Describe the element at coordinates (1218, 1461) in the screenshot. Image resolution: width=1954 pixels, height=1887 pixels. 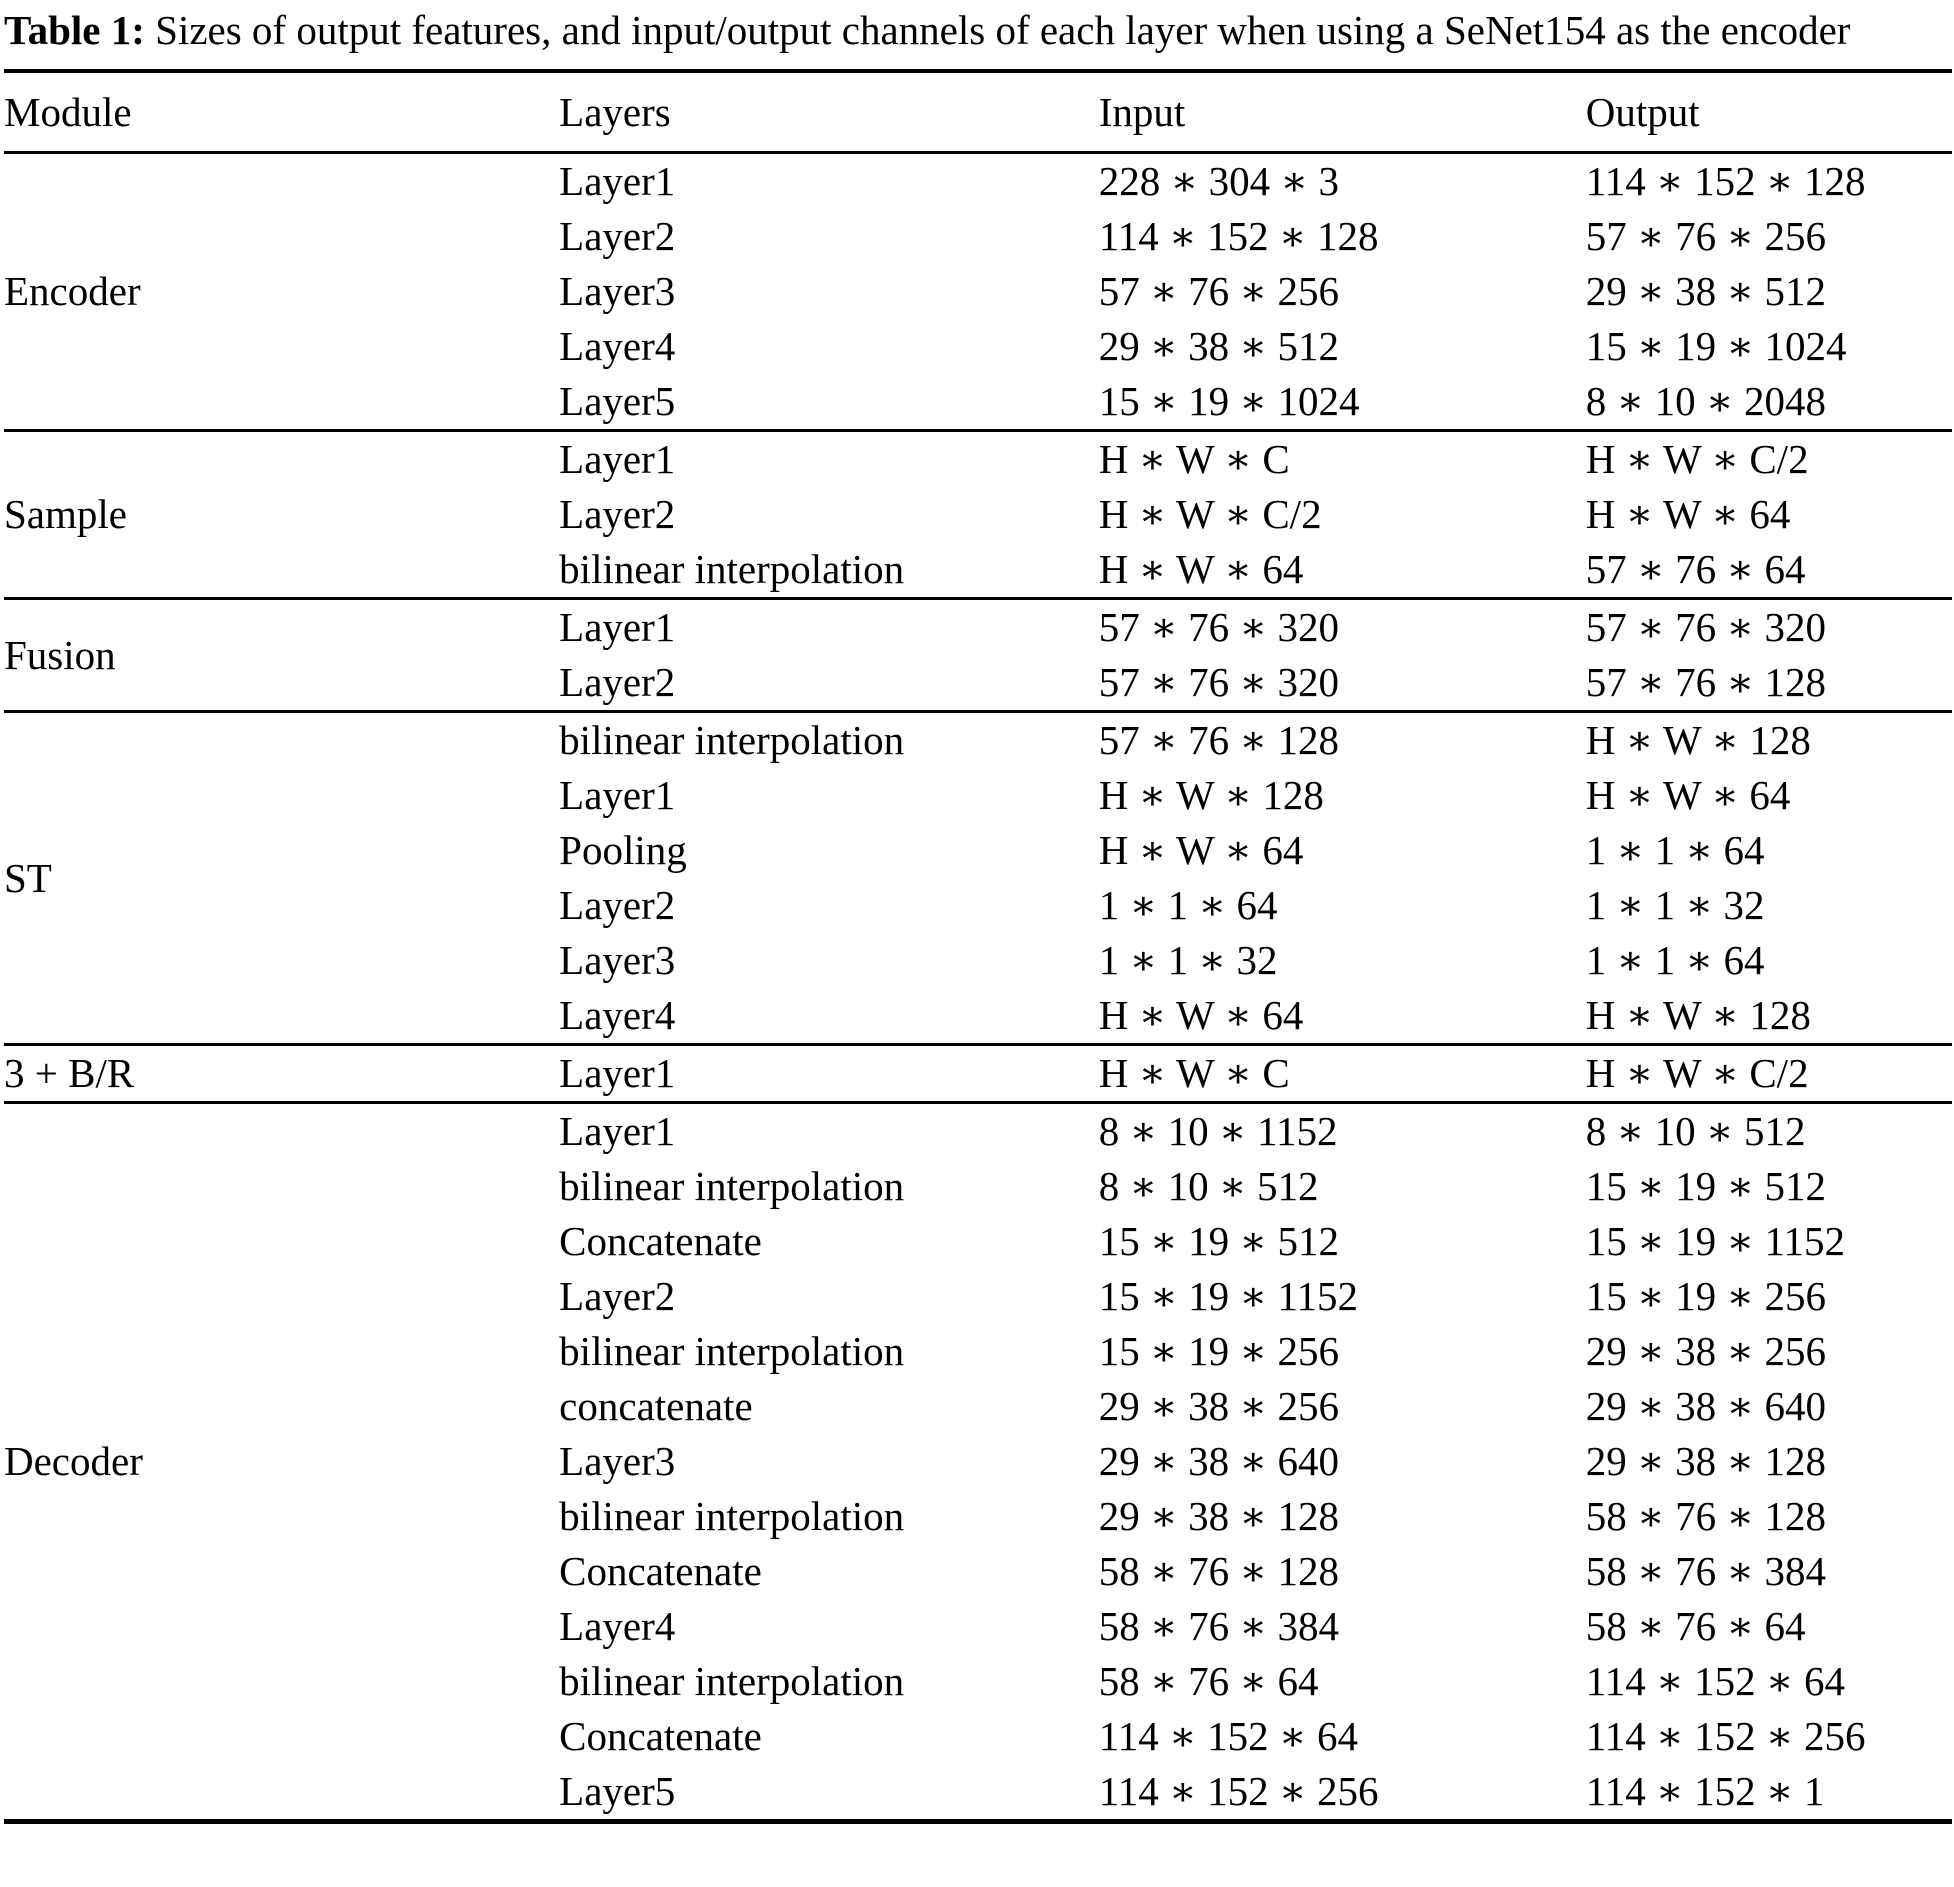
I see `input-cell: 29 ∗ 38 ∗ 640` at that location.